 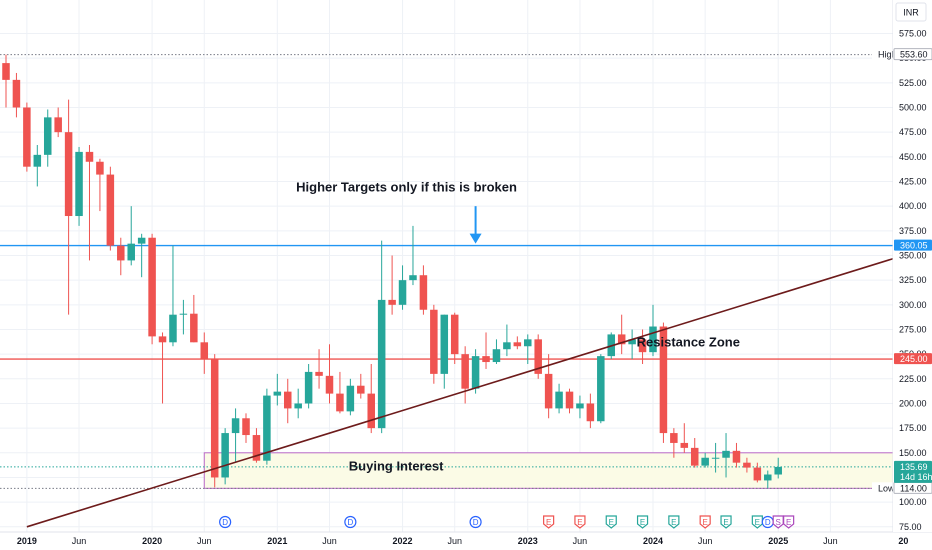 I want to click on zone-layer, so click(x=548, y=470).